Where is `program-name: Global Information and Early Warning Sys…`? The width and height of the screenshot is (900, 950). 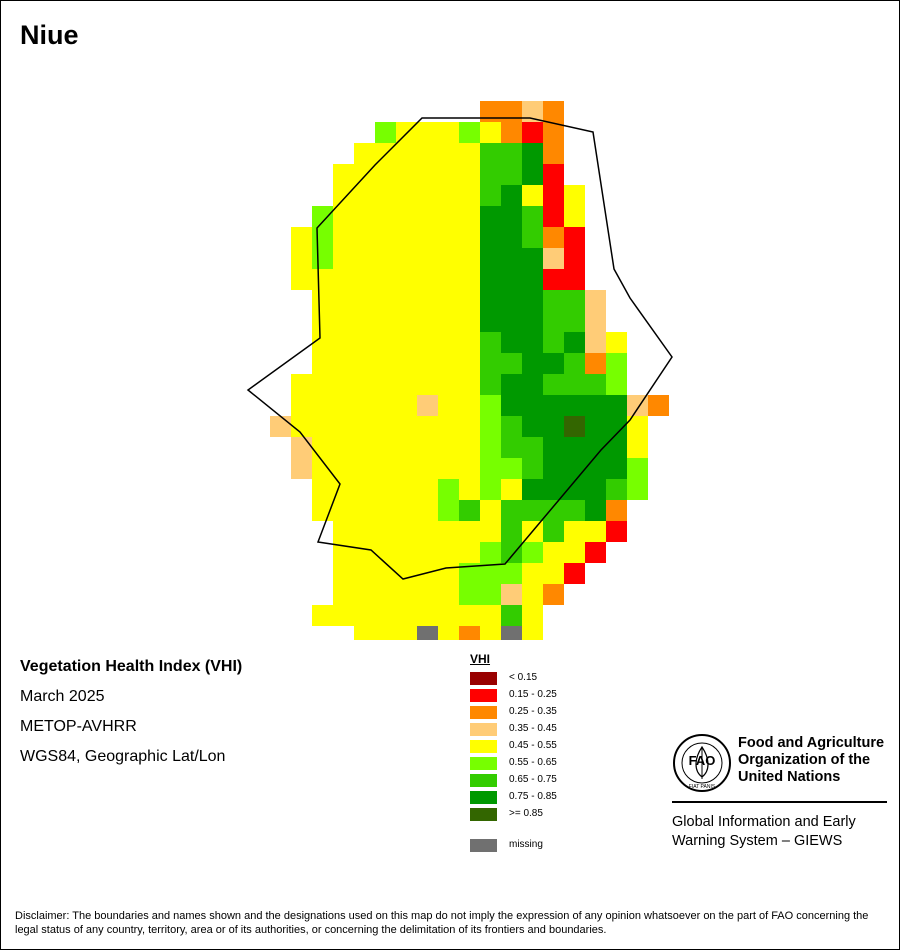 program-name: Global Information and Early Warning Sys… is located at coordinates (764, 832).